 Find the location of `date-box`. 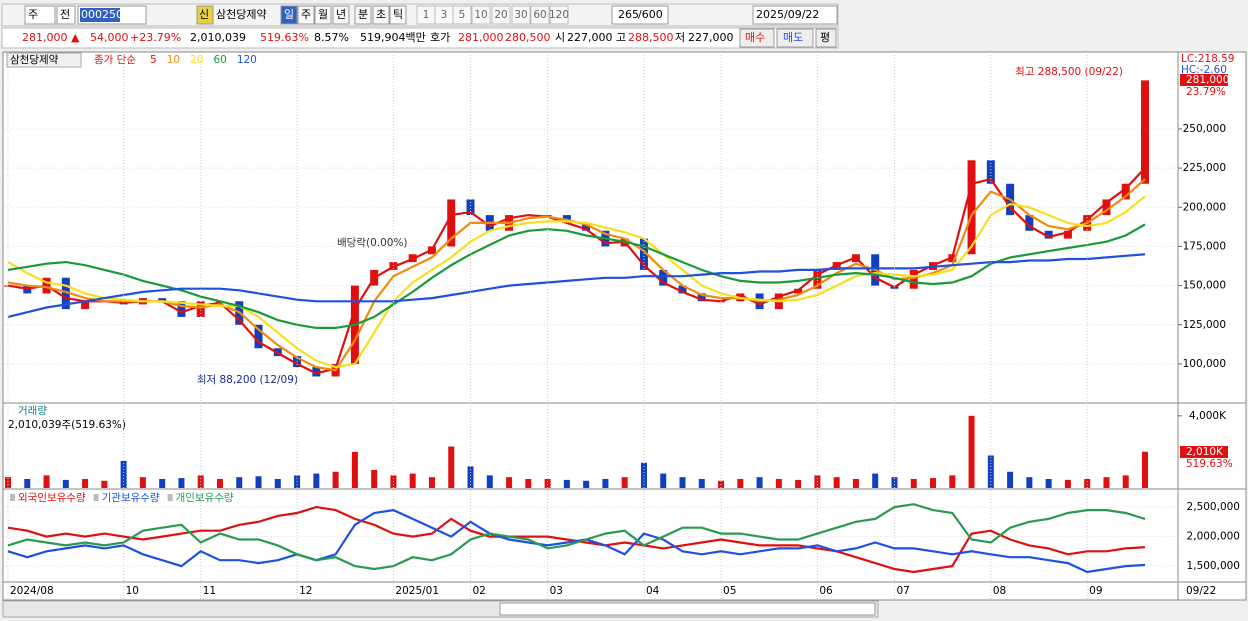

date-box is located at coordinates (795, 15).